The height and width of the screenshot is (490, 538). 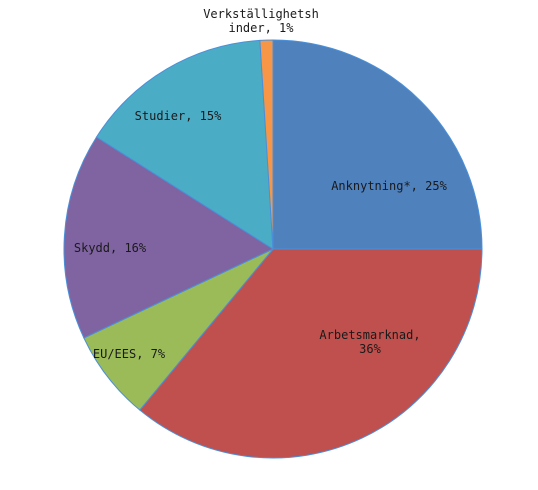 I want to click on pie-label-1: Arbetsmarknad, 36%, so click(x=369, y=342).